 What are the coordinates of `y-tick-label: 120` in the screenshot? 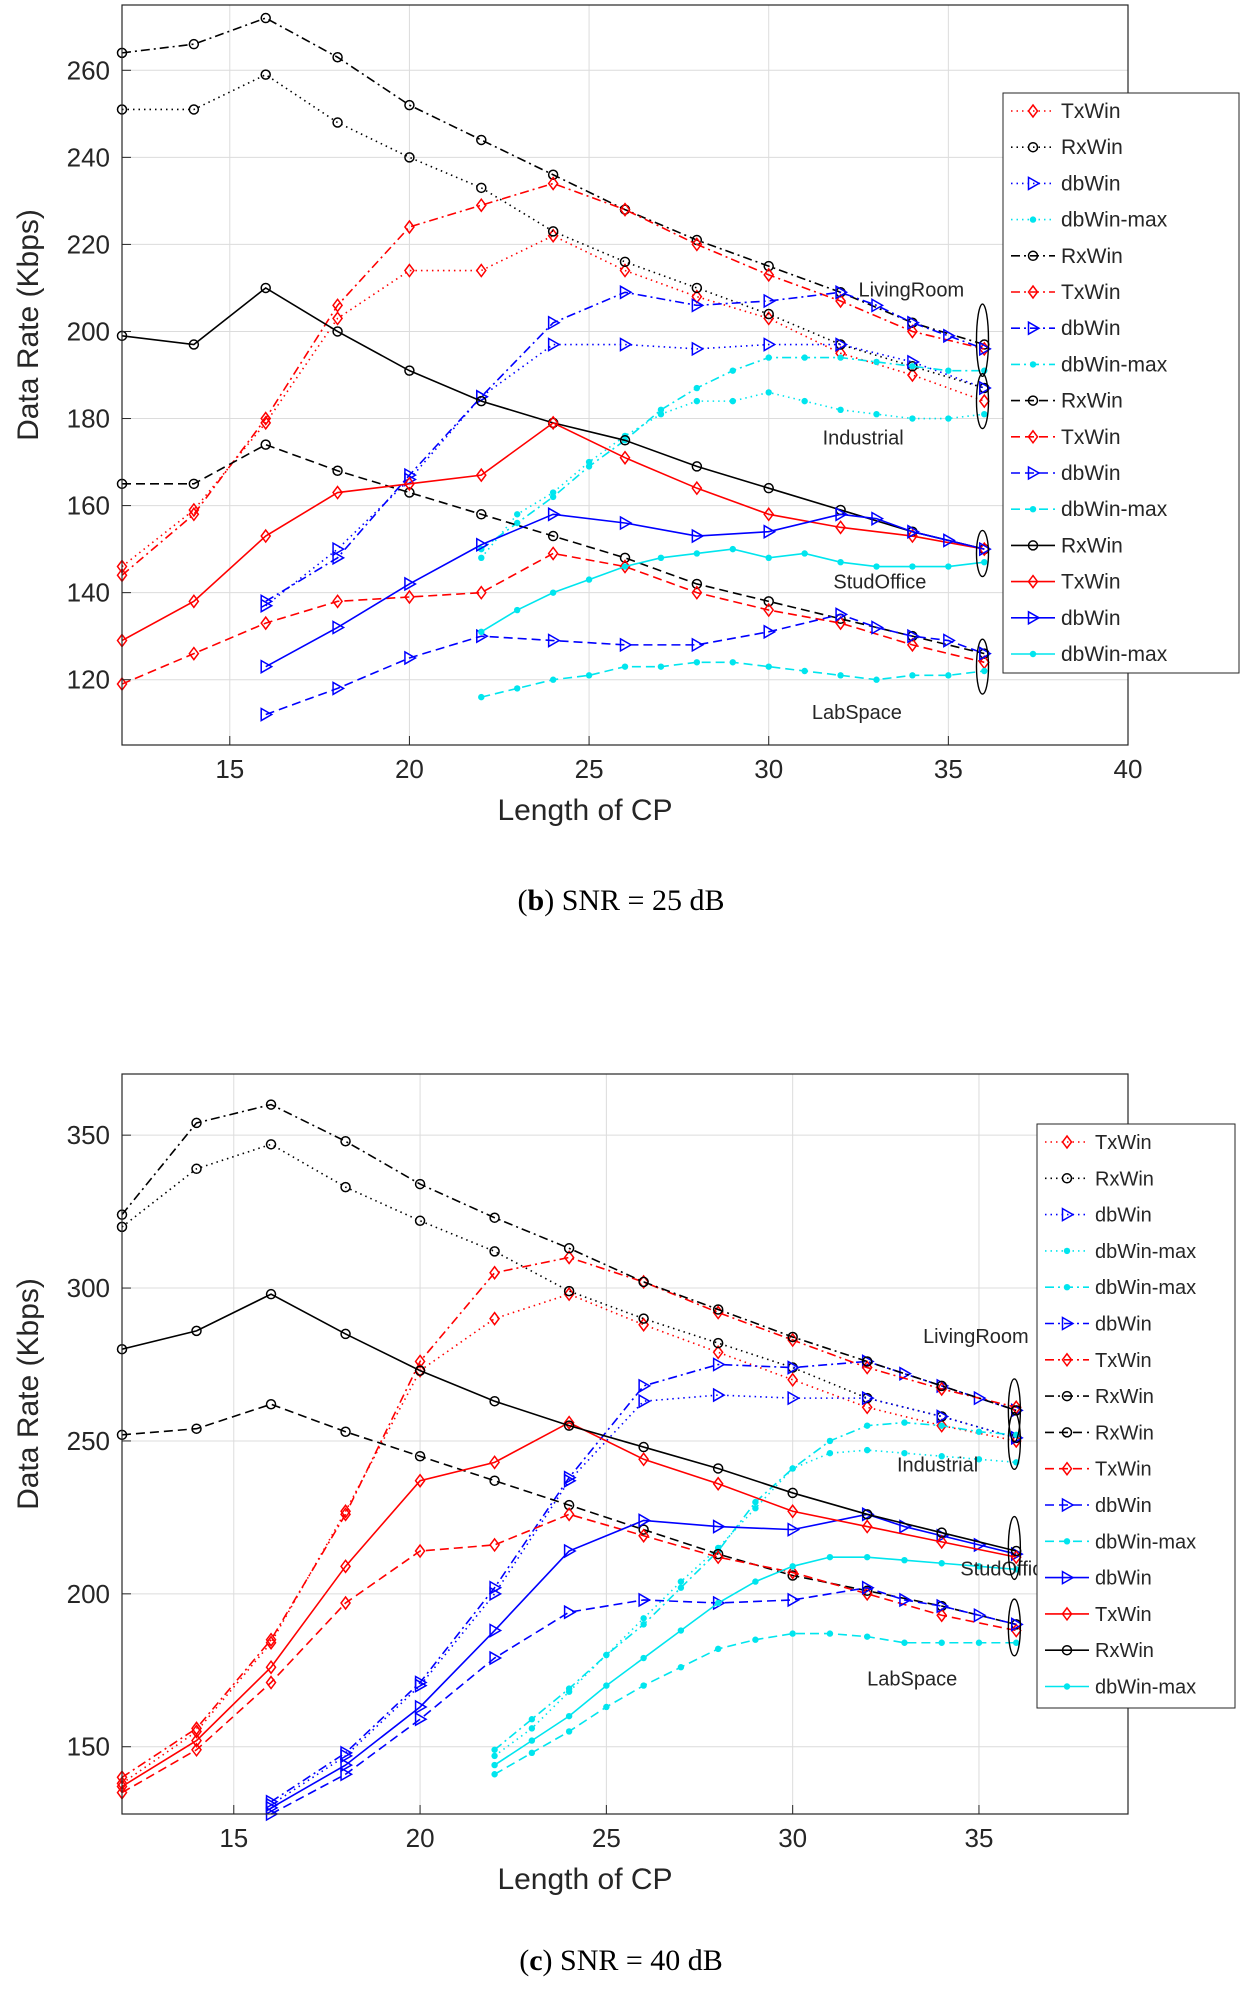 It's located at (88, 680).